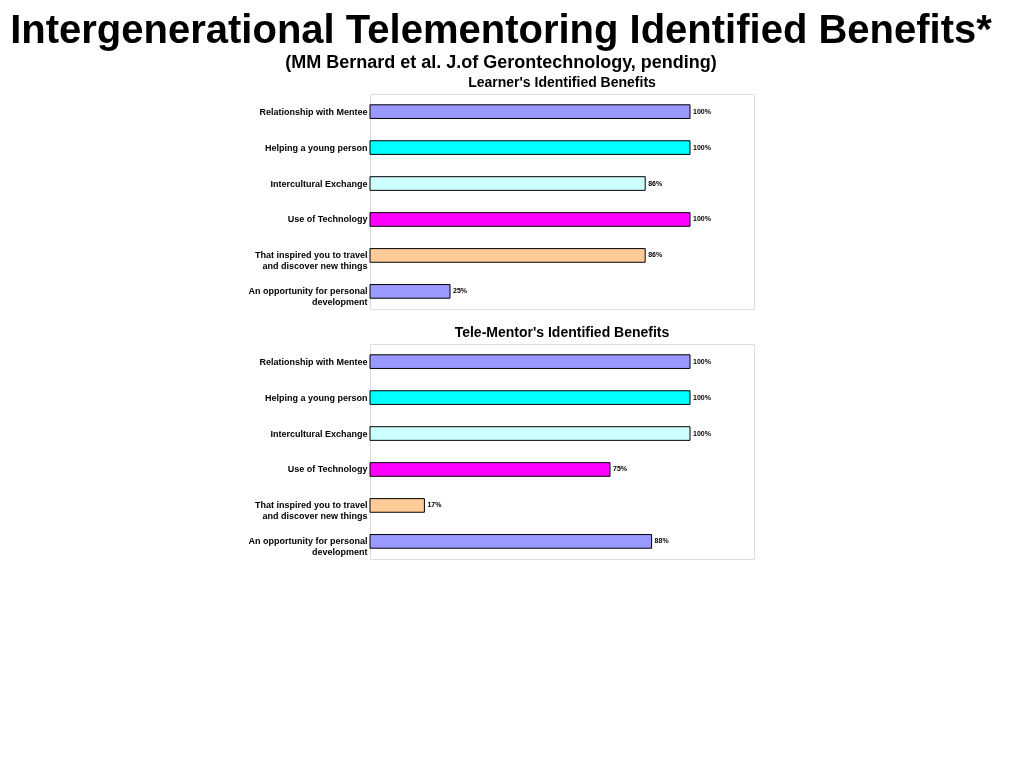 This screenshot has width=1024, height=768. What do you see at coordinates (501, 28) in the screenshot?
I see `text: Intergenerational Telementoring Identified Benefits*` at bounding box center [501, 28].